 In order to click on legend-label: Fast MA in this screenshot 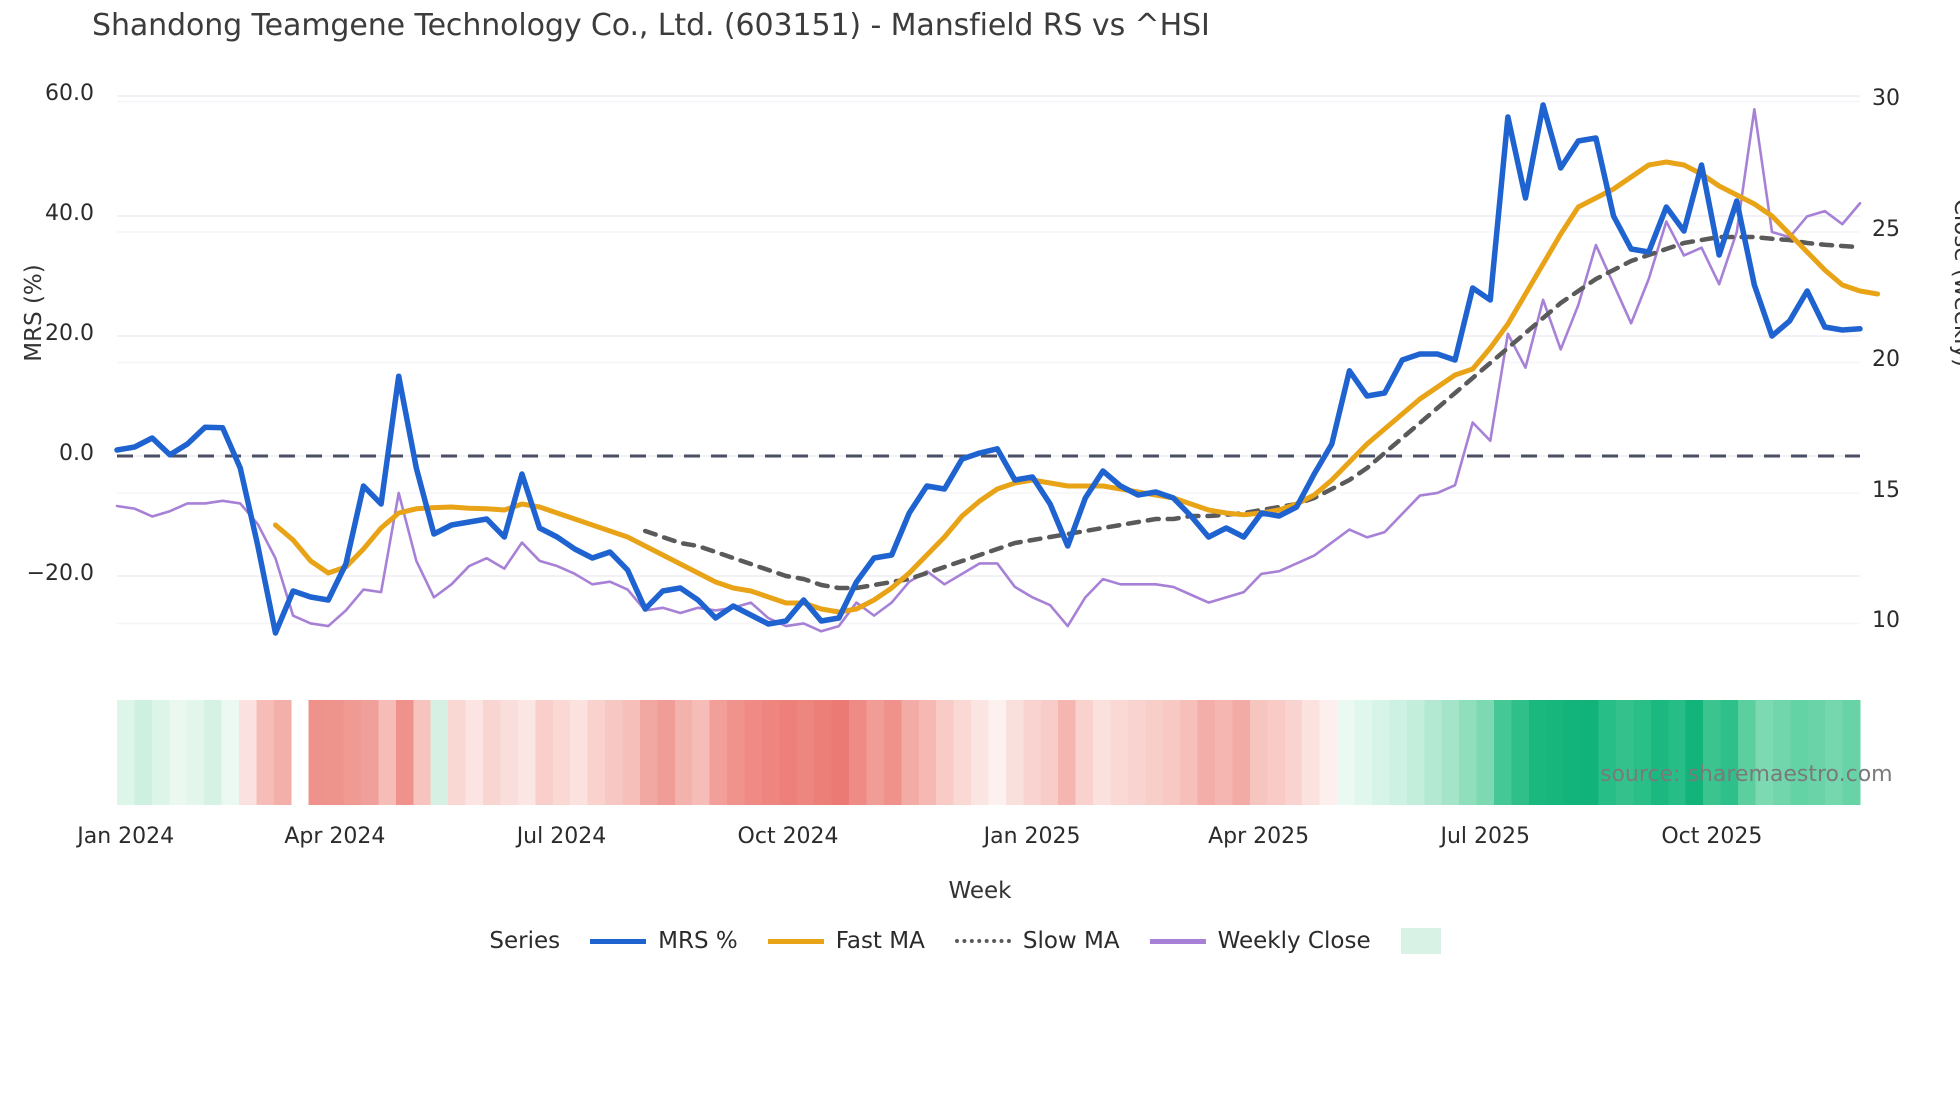, I will do `click(880, 941)`.